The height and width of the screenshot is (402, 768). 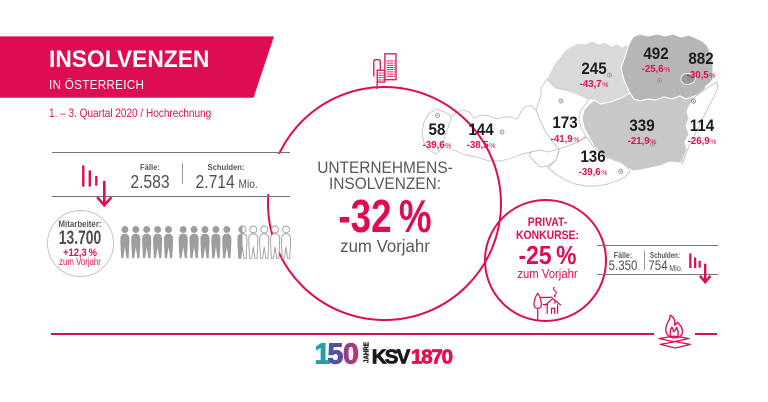 I want to click on svg-text: 1, so click(x=323, y=355).